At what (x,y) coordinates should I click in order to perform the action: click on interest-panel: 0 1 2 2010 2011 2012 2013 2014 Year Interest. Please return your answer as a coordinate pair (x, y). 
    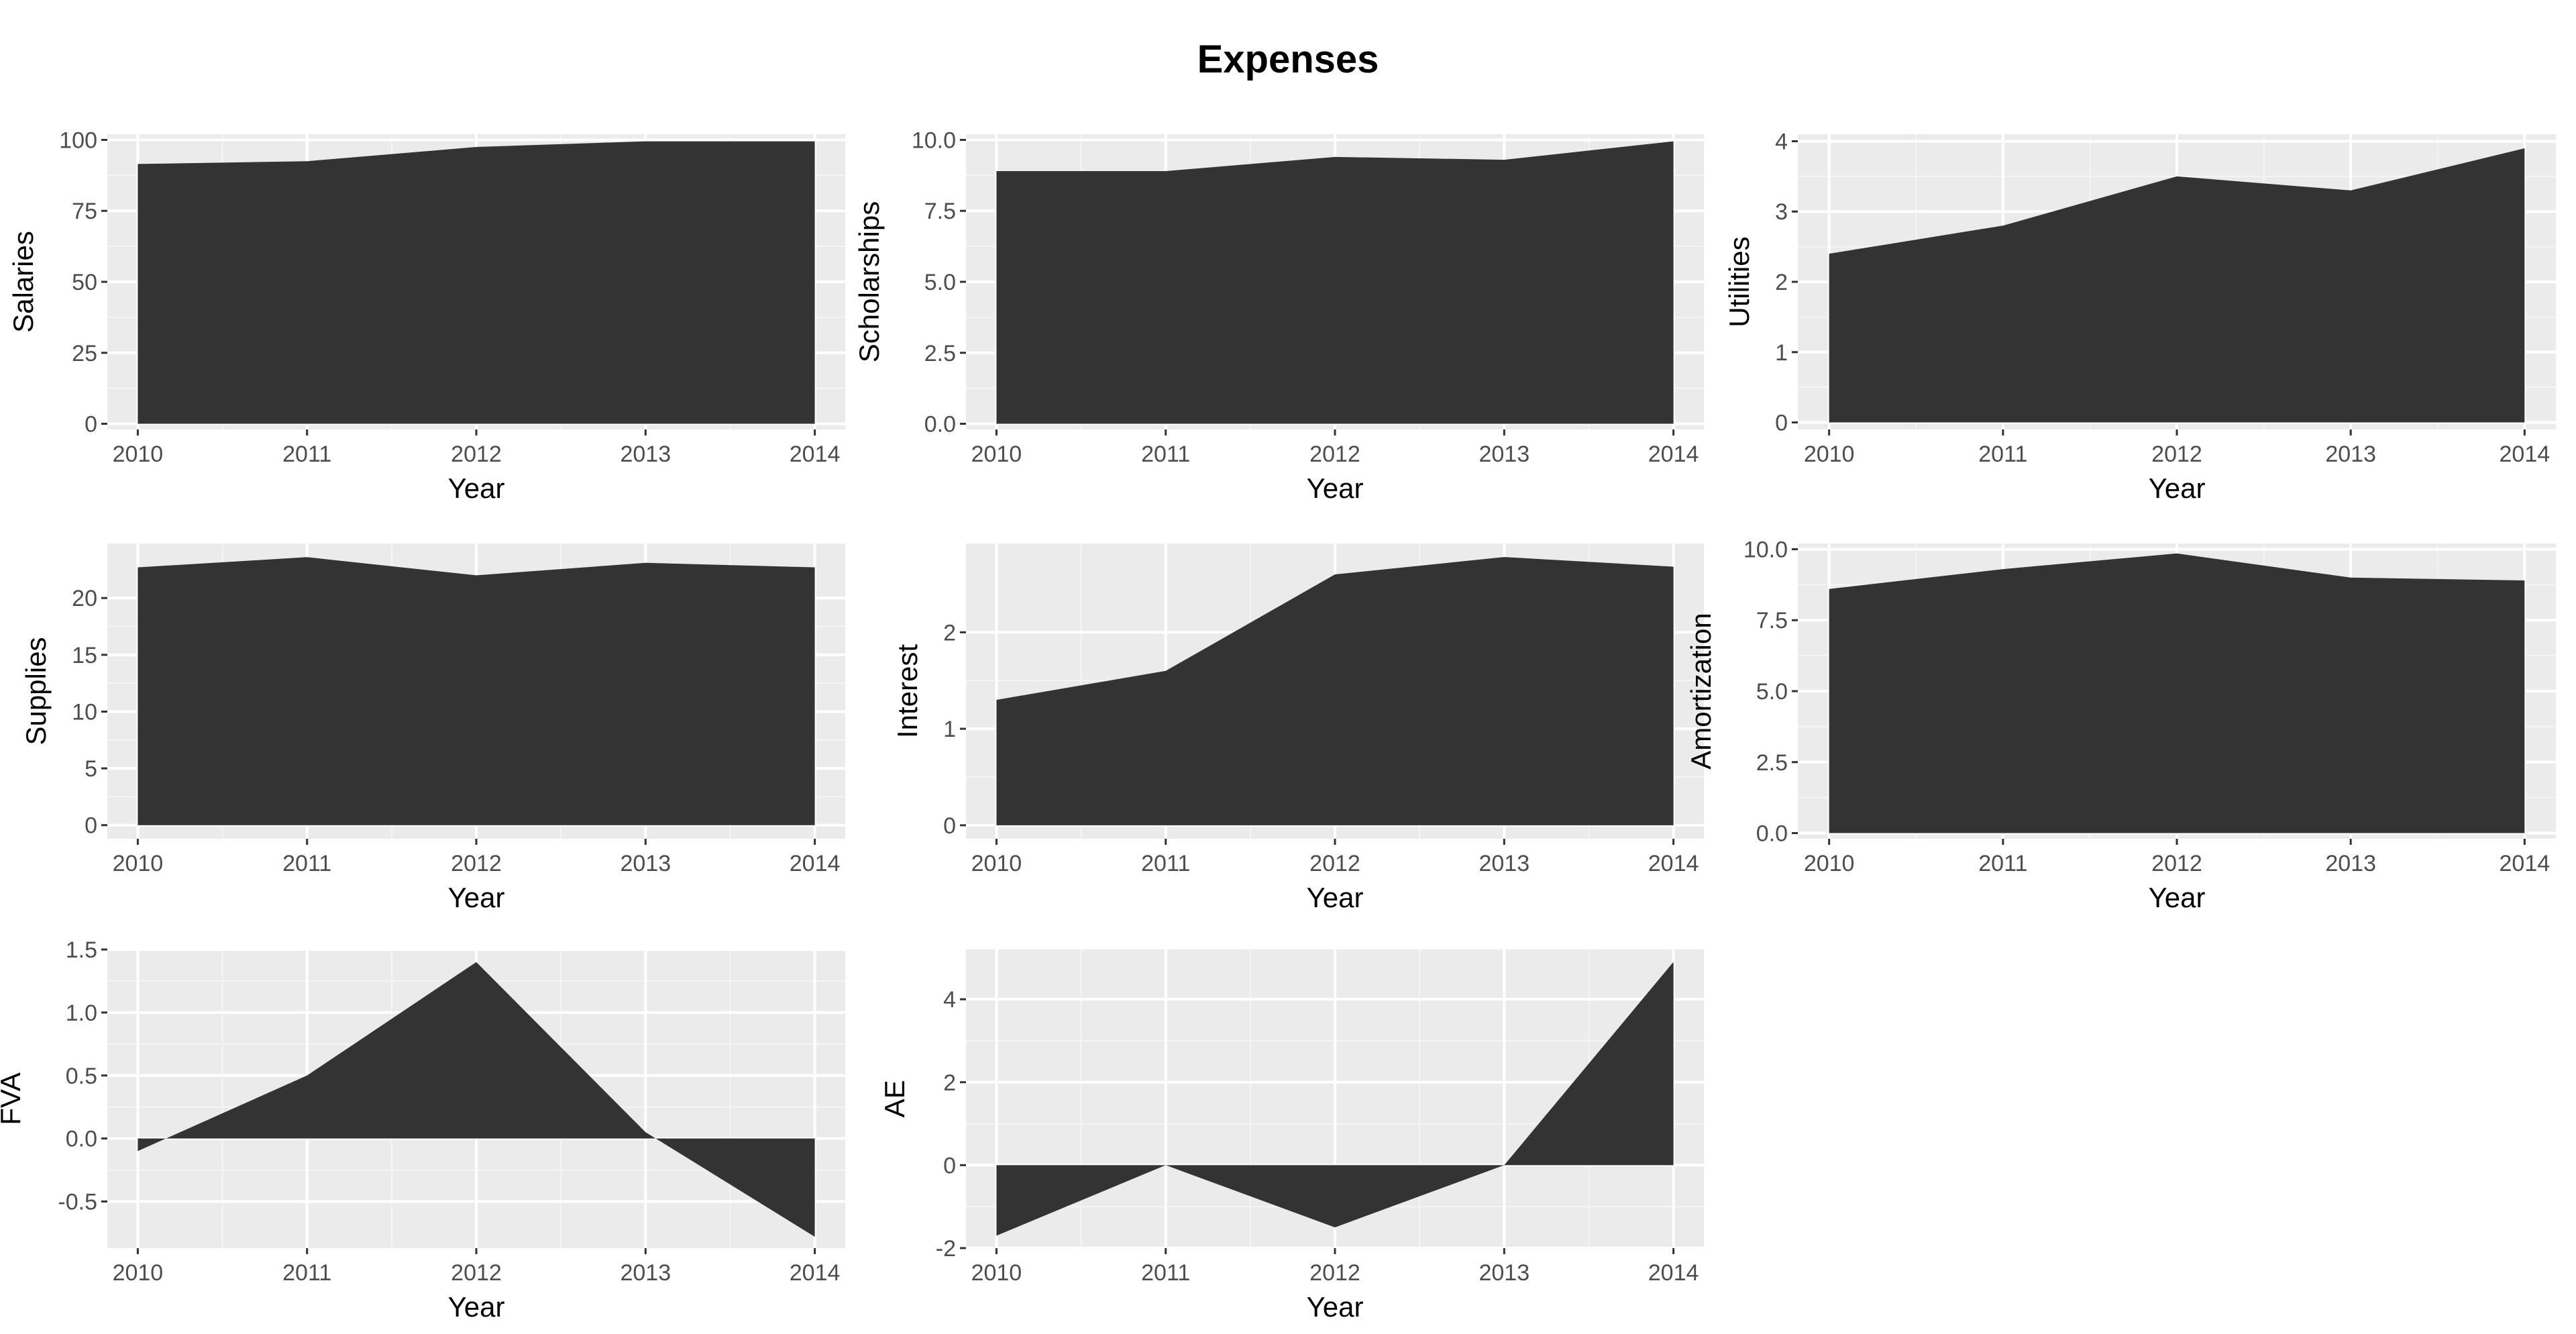
    Looking at the image, I should click on (1298, 729).